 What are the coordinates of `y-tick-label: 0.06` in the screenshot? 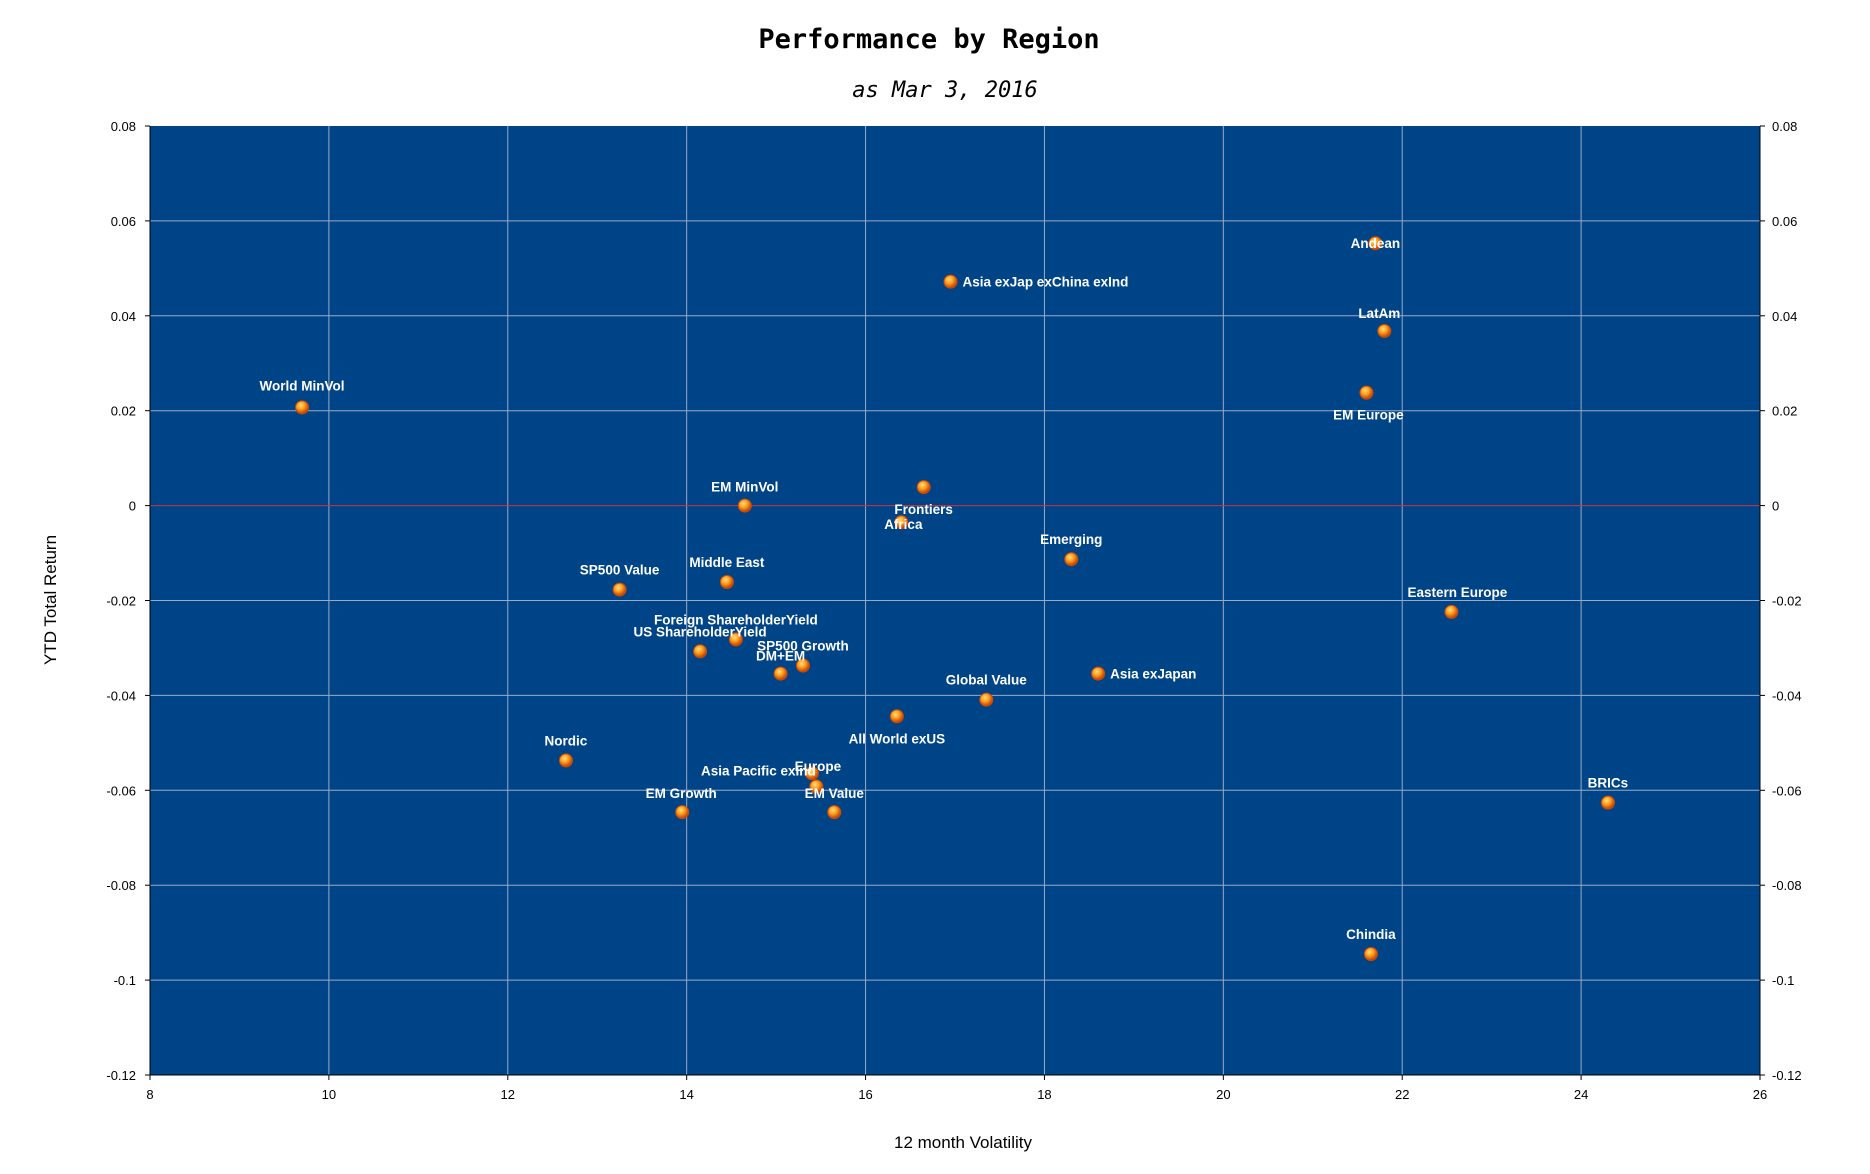 It's located at (123, 221).